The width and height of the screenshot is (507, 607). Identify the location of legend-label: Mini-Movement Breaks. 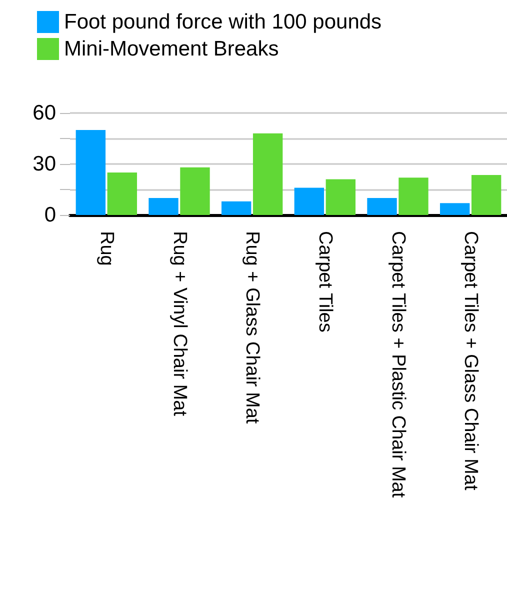
(171, 49).